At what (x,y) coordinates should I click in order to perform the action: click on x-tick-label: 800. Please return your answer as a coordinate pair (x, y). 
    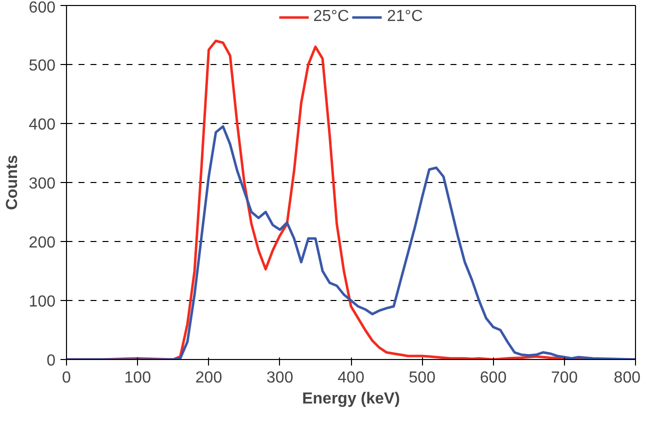
    Looking at the image, I should click on (627, 378).